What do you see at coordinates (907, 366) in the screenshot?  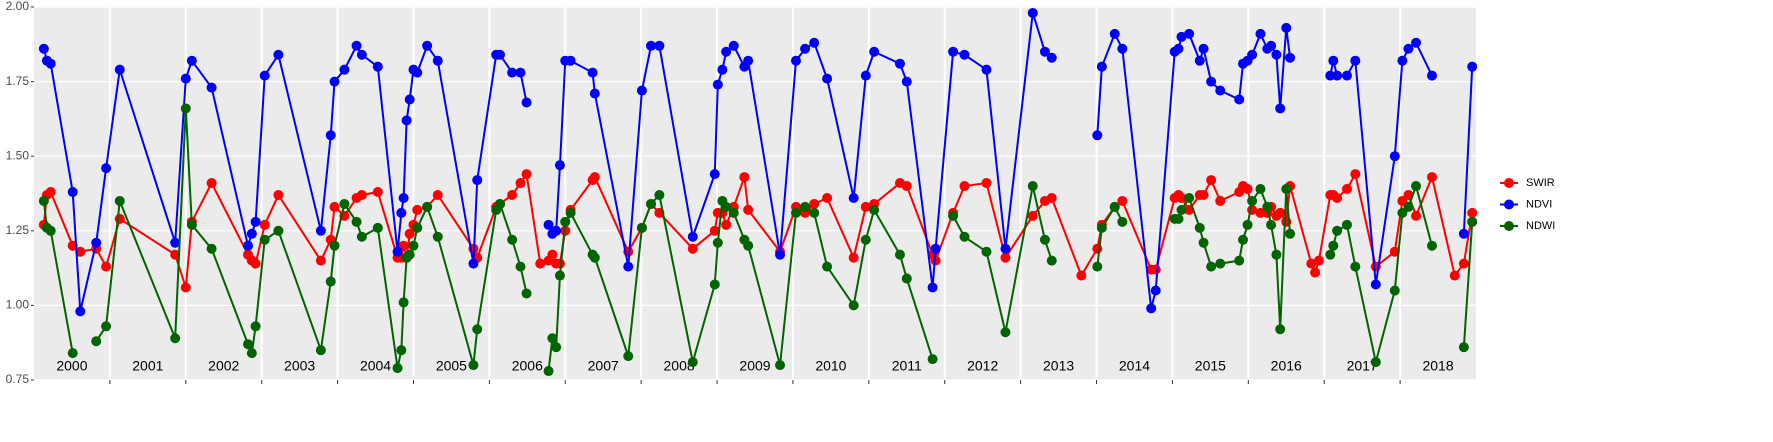 I see `x-tick-label: 2011` at bounding box center [907, 366].